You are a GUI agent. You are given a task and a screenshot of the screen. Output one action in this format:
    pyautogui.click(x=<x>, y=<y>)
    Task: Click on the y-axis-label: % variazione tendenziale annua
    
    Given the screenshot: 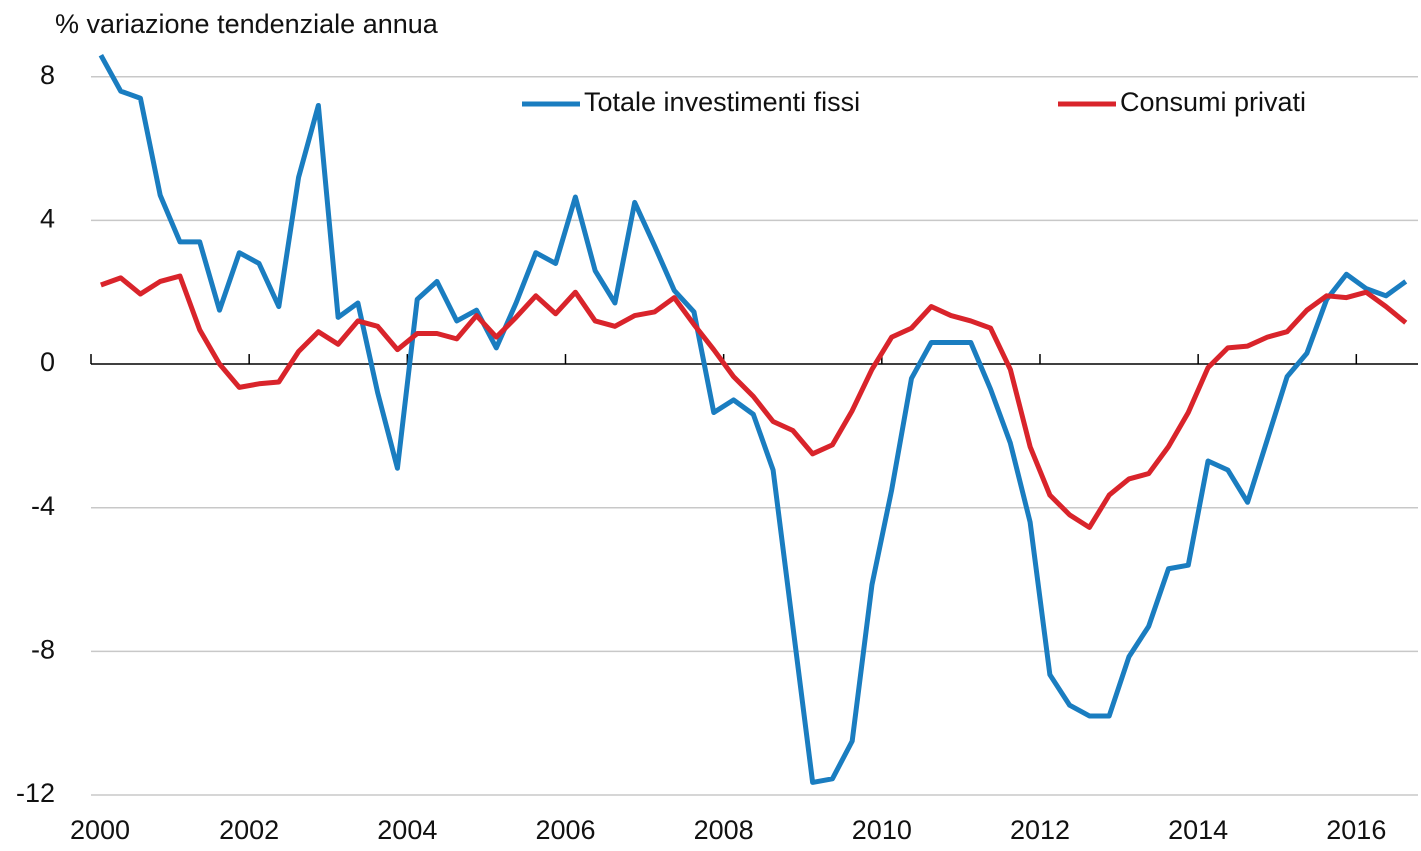 What is the action you would take?
    pyautogui.click(x=247, y=24)
    